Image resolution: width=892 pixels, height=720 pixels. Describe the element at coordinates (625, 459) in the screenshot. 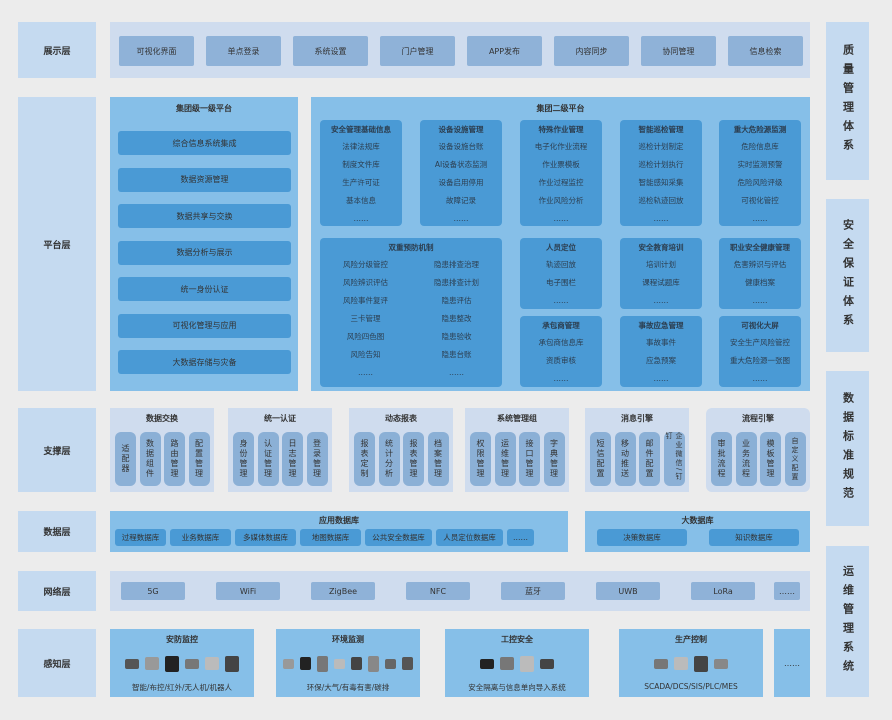

I see `support-item: 移动推送` at that location.